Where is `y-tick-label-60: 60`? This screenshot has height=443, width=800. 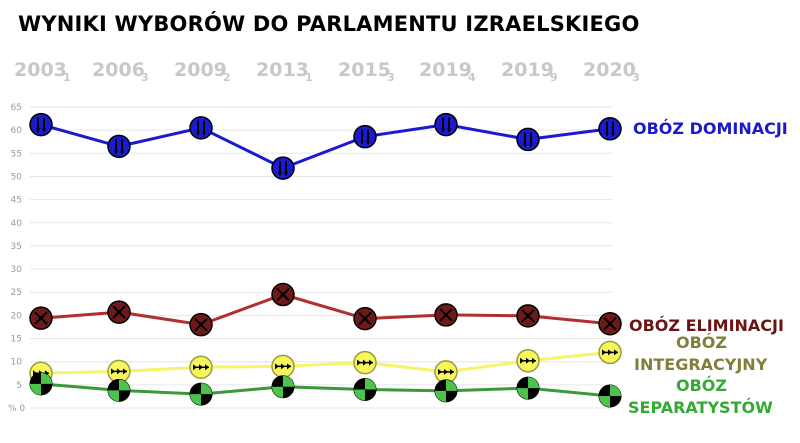
y-tick-label-60: 60 is located at coordinates (17, 131).